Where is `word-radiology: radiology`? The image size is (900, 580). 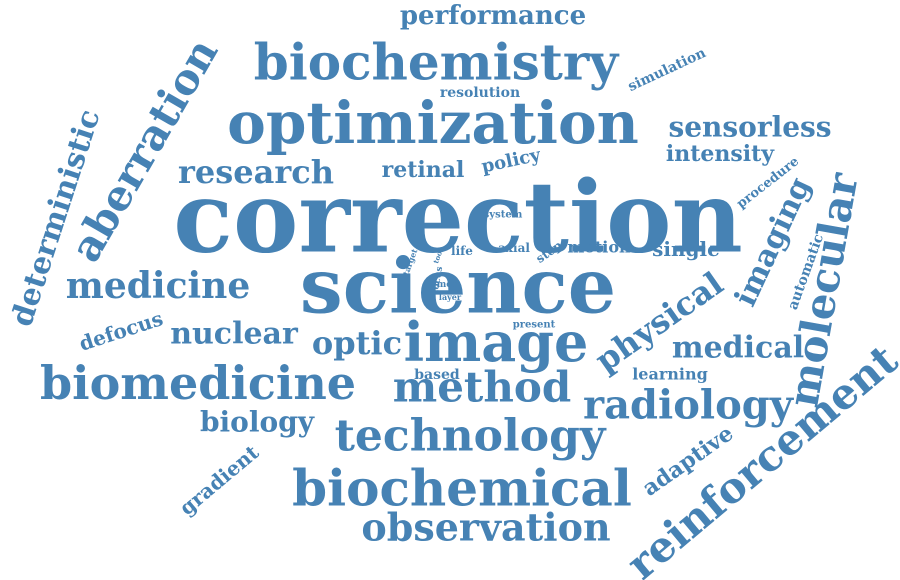
word-radiology: radiology is located at coordinates (689, 405).